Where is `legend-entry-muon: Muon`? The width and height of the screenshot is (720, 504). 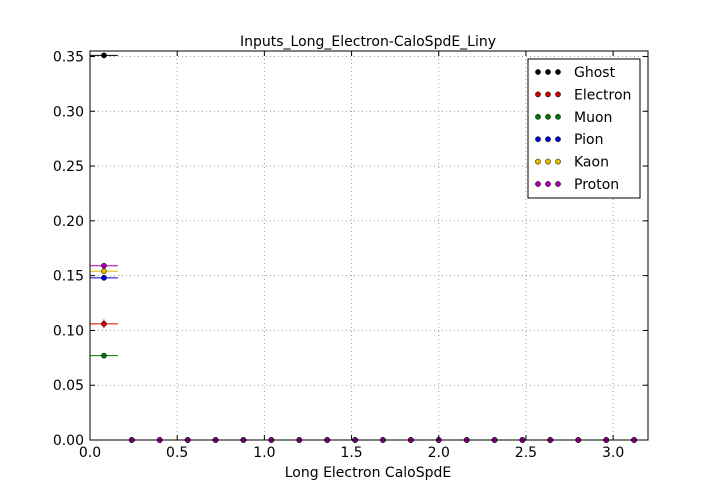 legend-entry-muon: Muon is located at coordinates (573, 118).